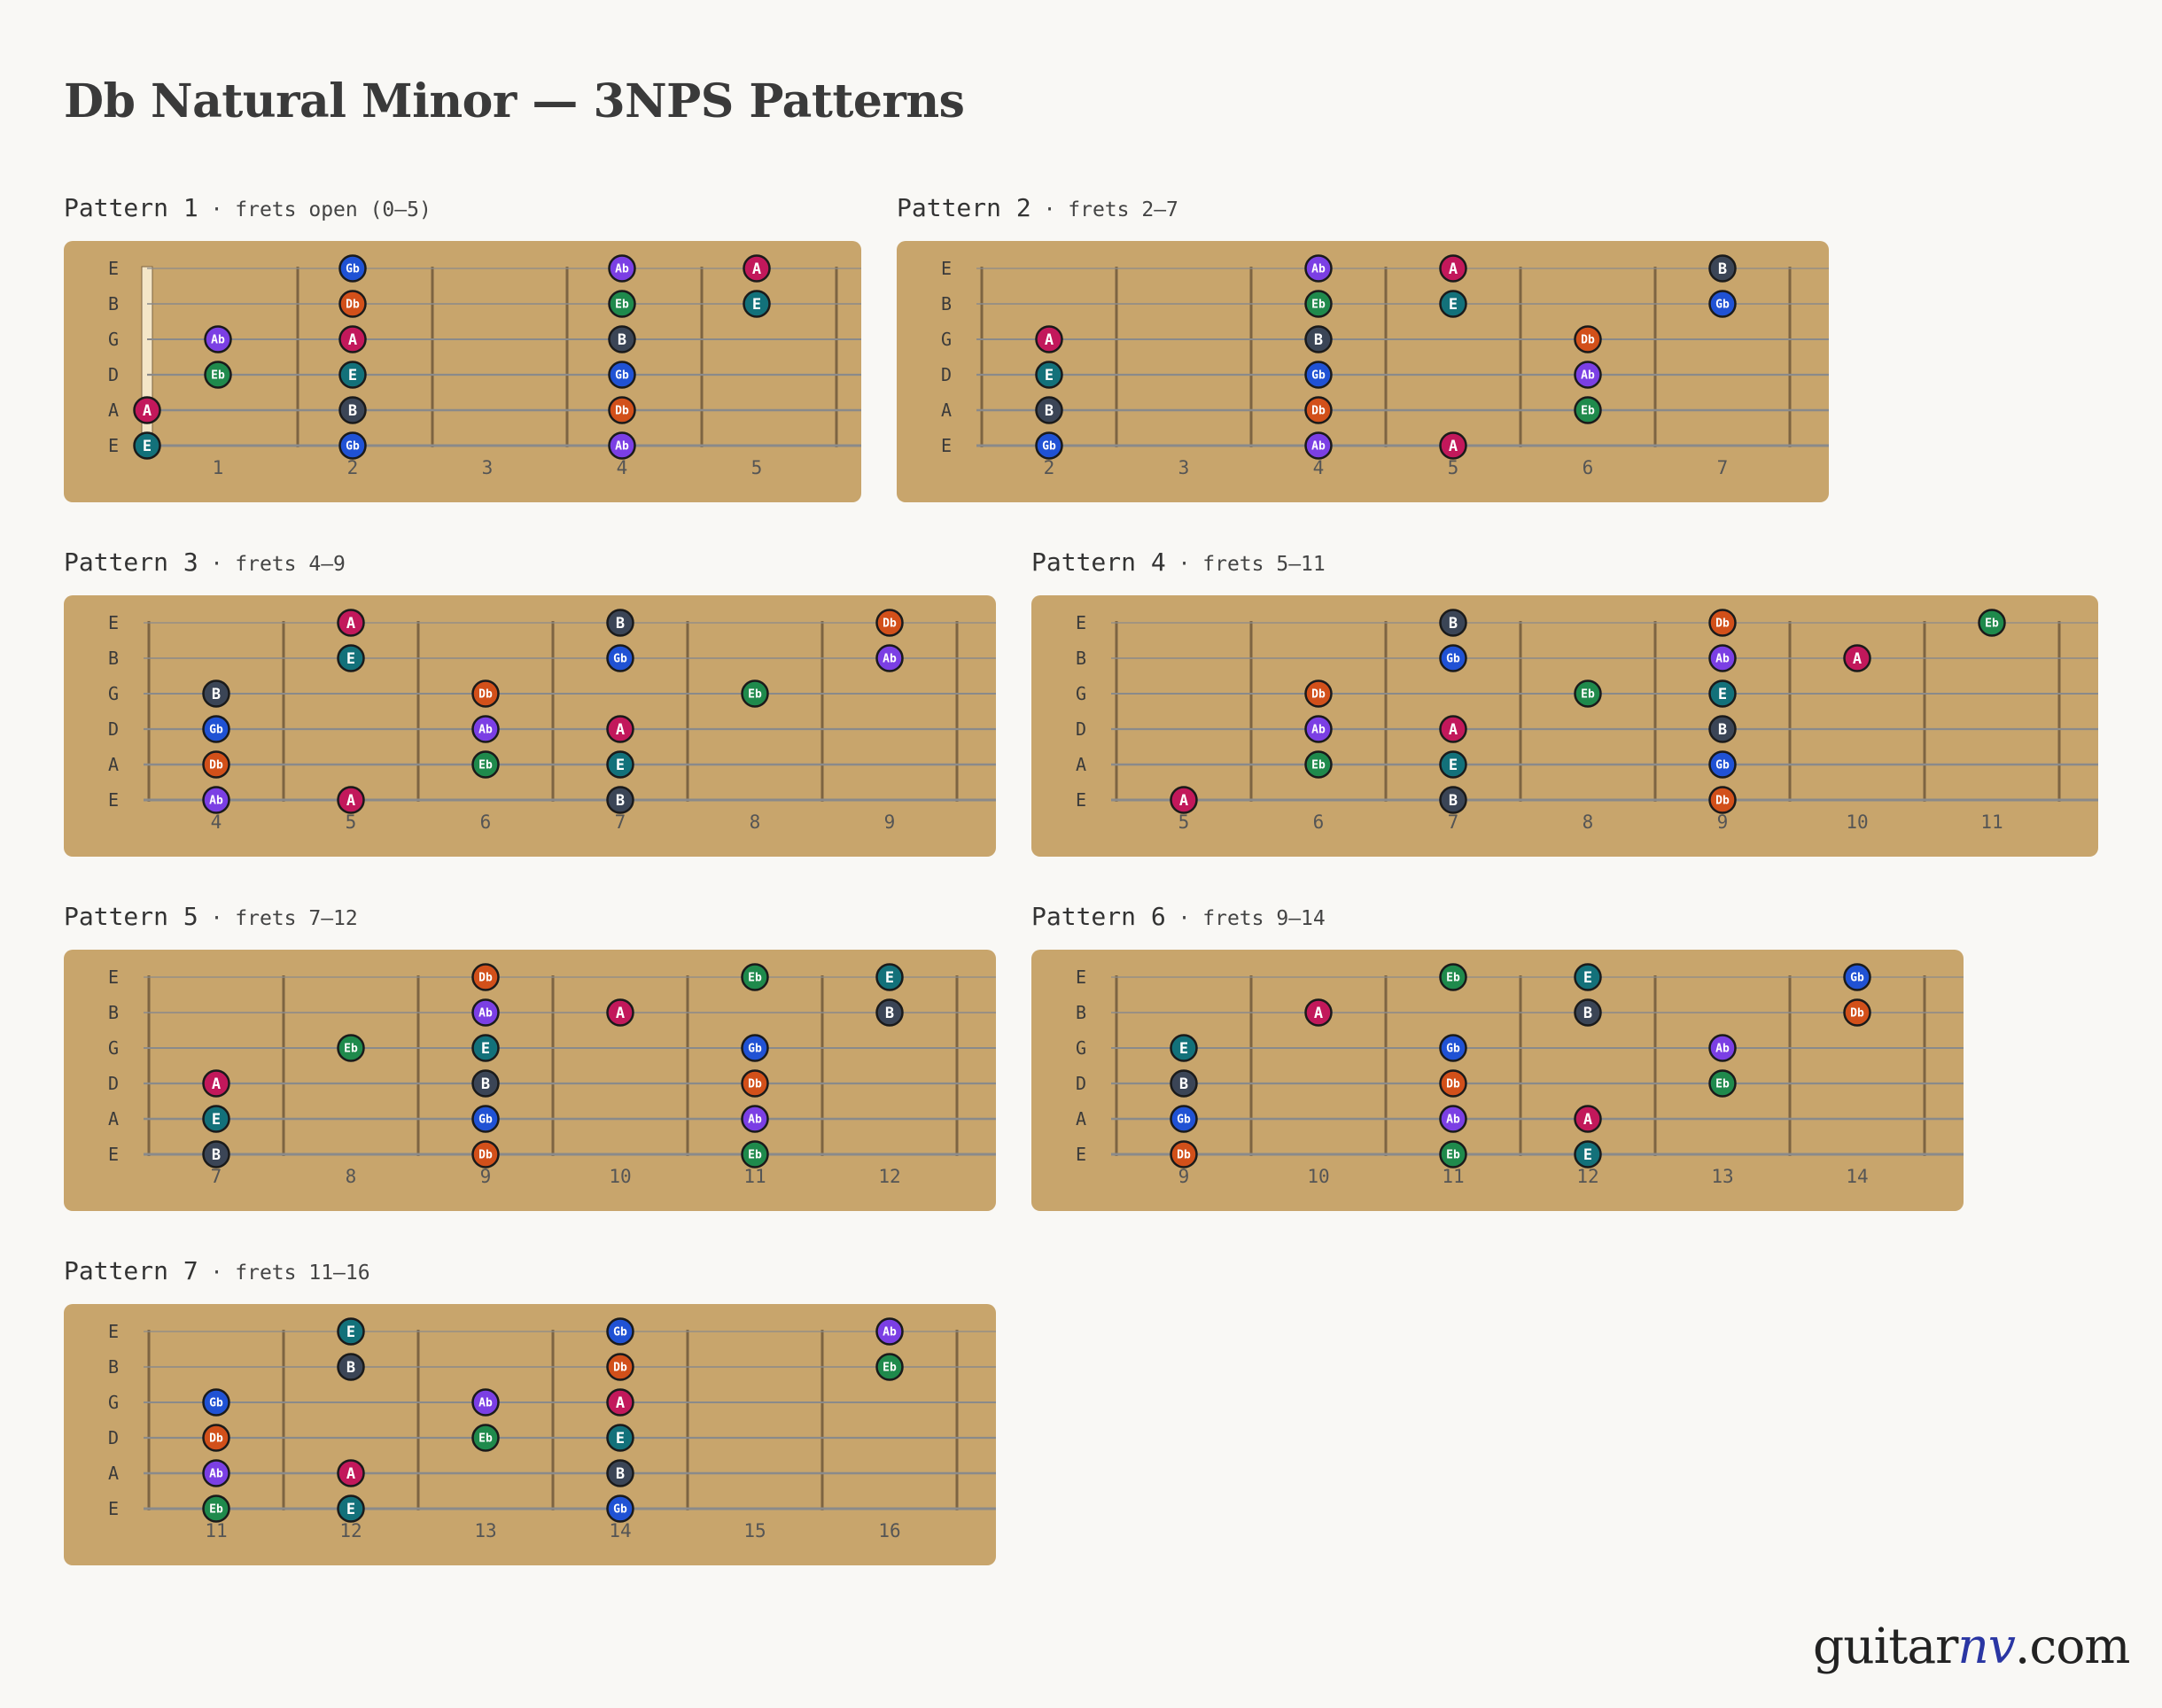 The image size is (2162, 1708). Describe the element at coordinates (205, 562) in the screenshot. I see `pattern-label: Pattern 3 · frets 4–9` at that location.